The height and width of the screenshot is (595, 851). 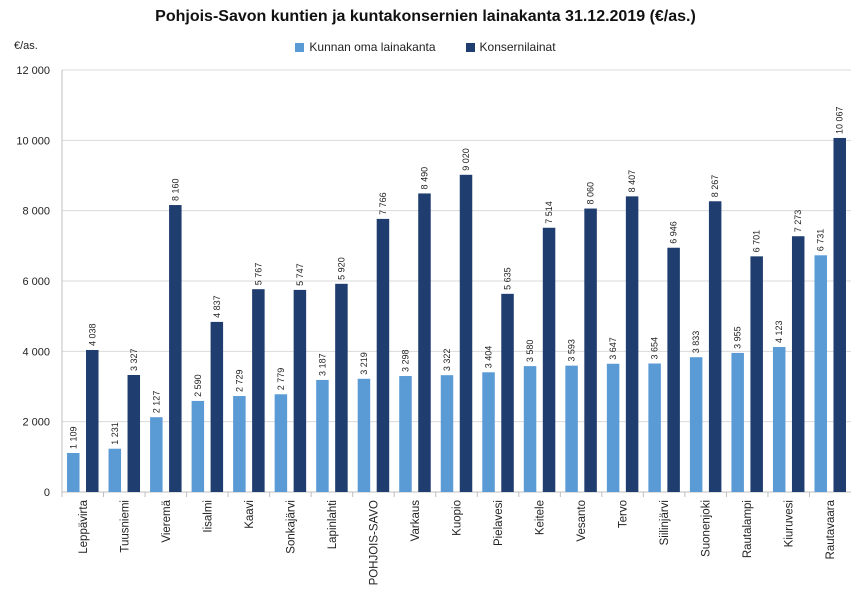 What do you see at coordinates (300, 274) in the screenshot?
I see `data-label: 5 747` at bounding box center [300, 274].